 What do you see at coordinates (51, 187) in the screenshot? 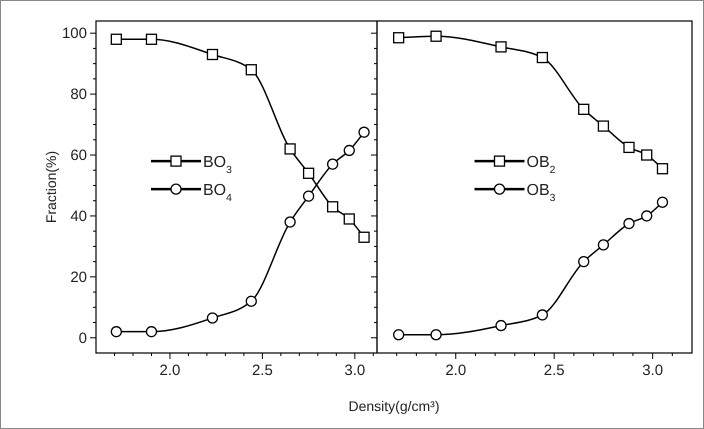
I see `y-axis-title: Fraction(%)` at bounding box center [51, 187].